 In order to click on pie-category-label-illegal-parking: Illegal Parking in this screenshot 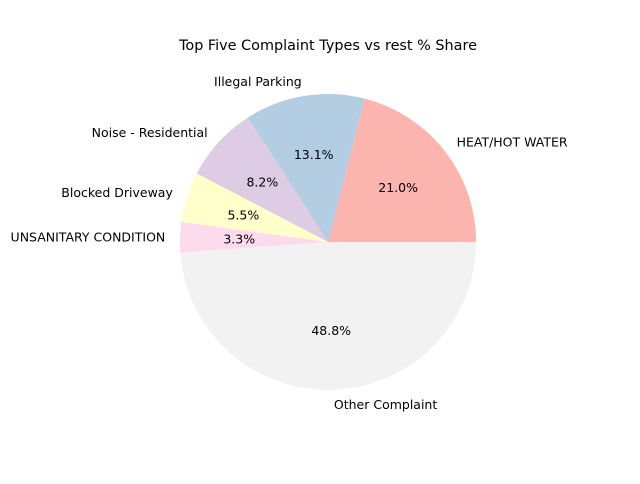, I will do `click(258, 81)`.